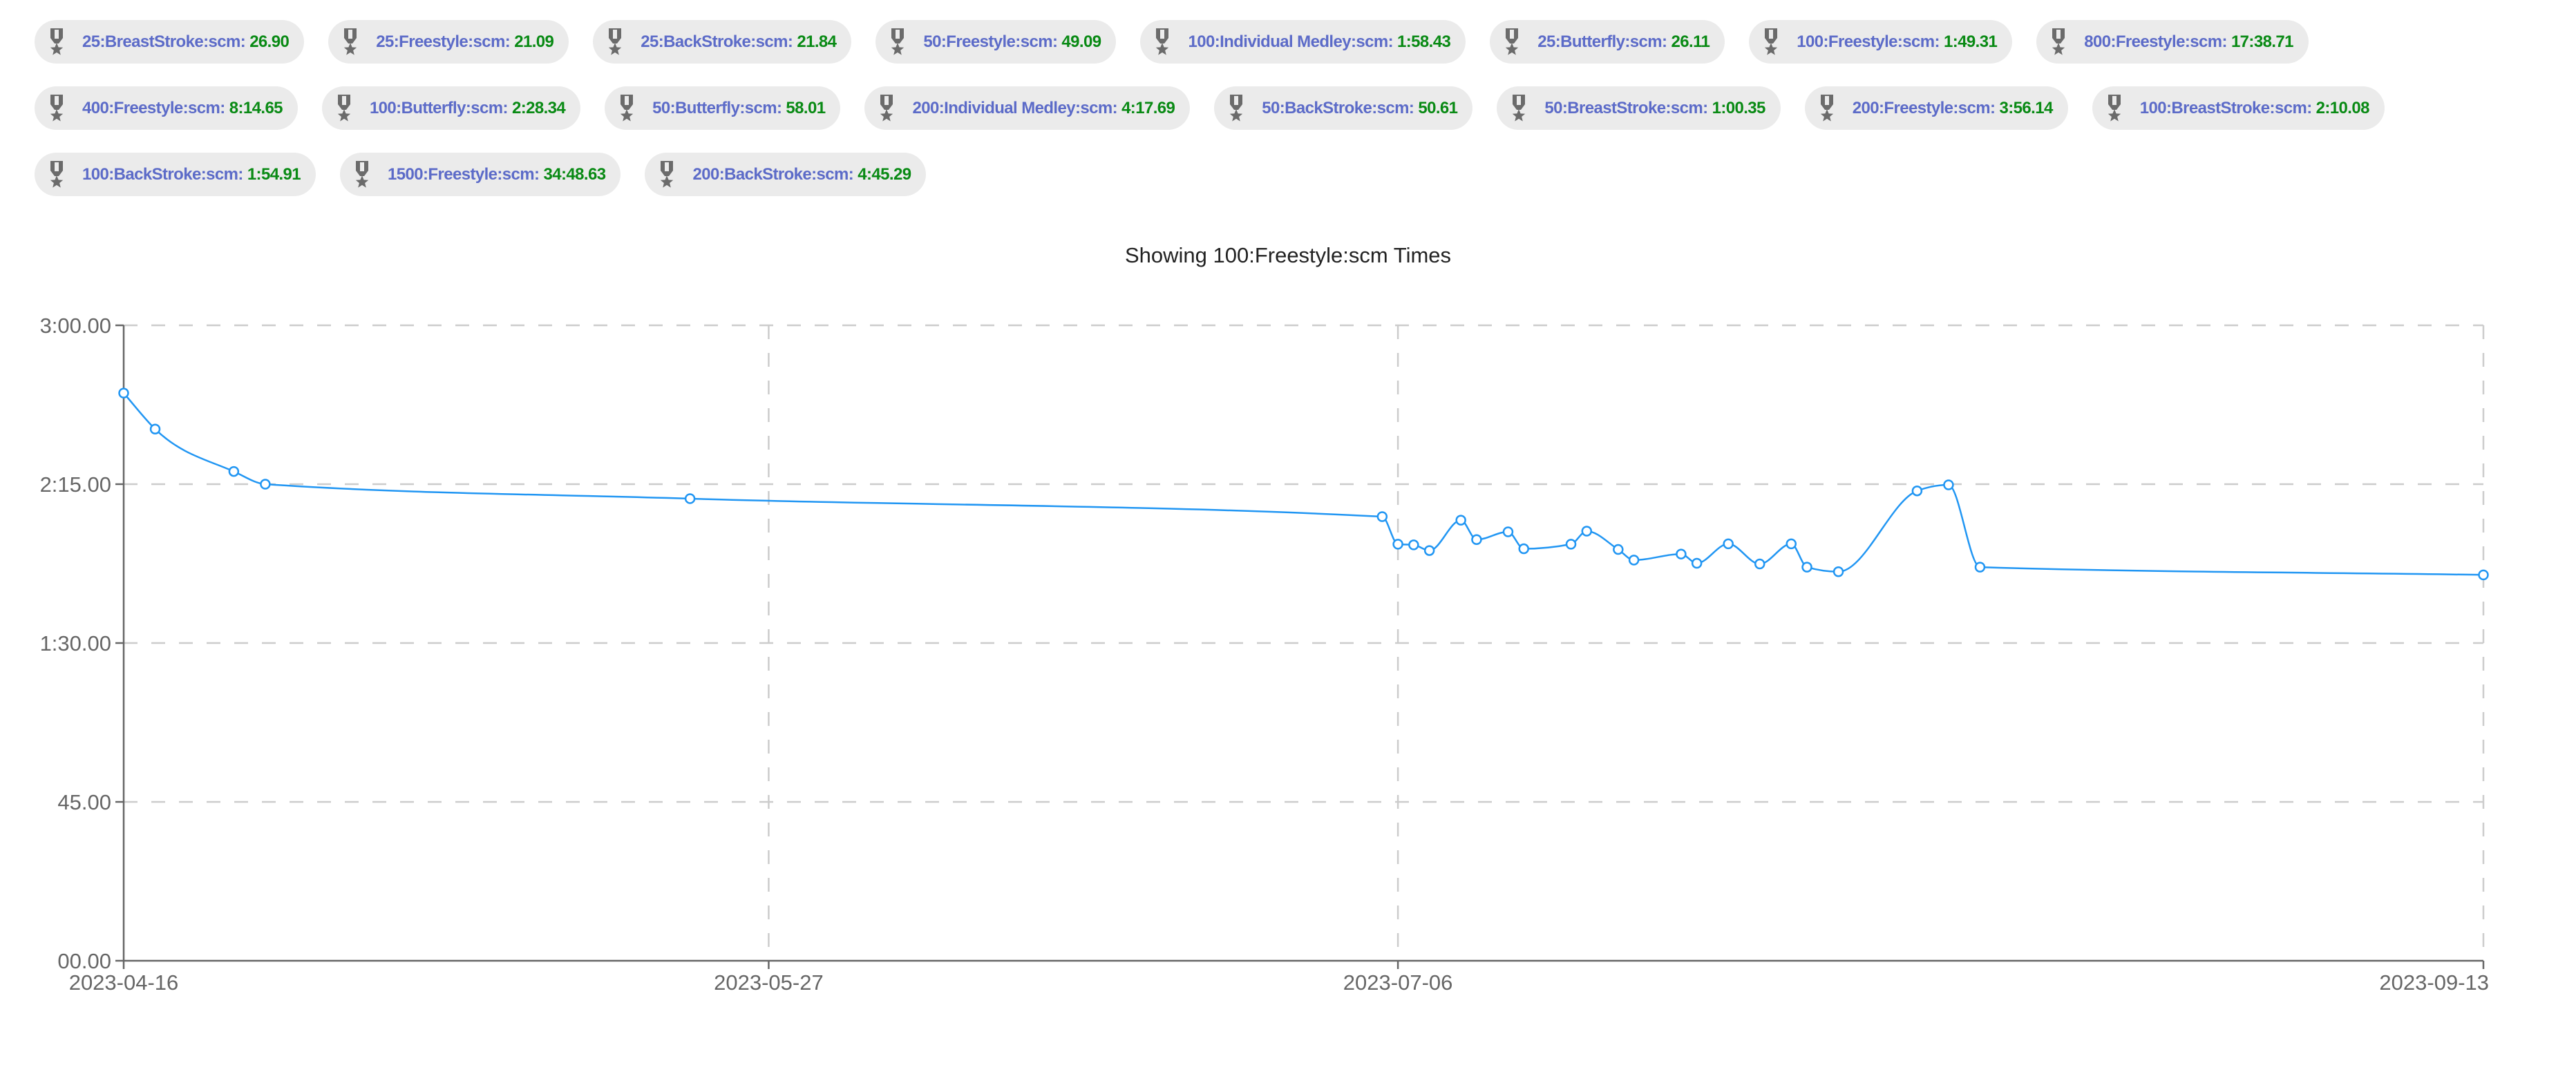  What do you see at coordinates (1866, 41) in the screenshot?
I see `chip-event-label: 100:Freestyle:scm` at bounding box center [1866, 41].